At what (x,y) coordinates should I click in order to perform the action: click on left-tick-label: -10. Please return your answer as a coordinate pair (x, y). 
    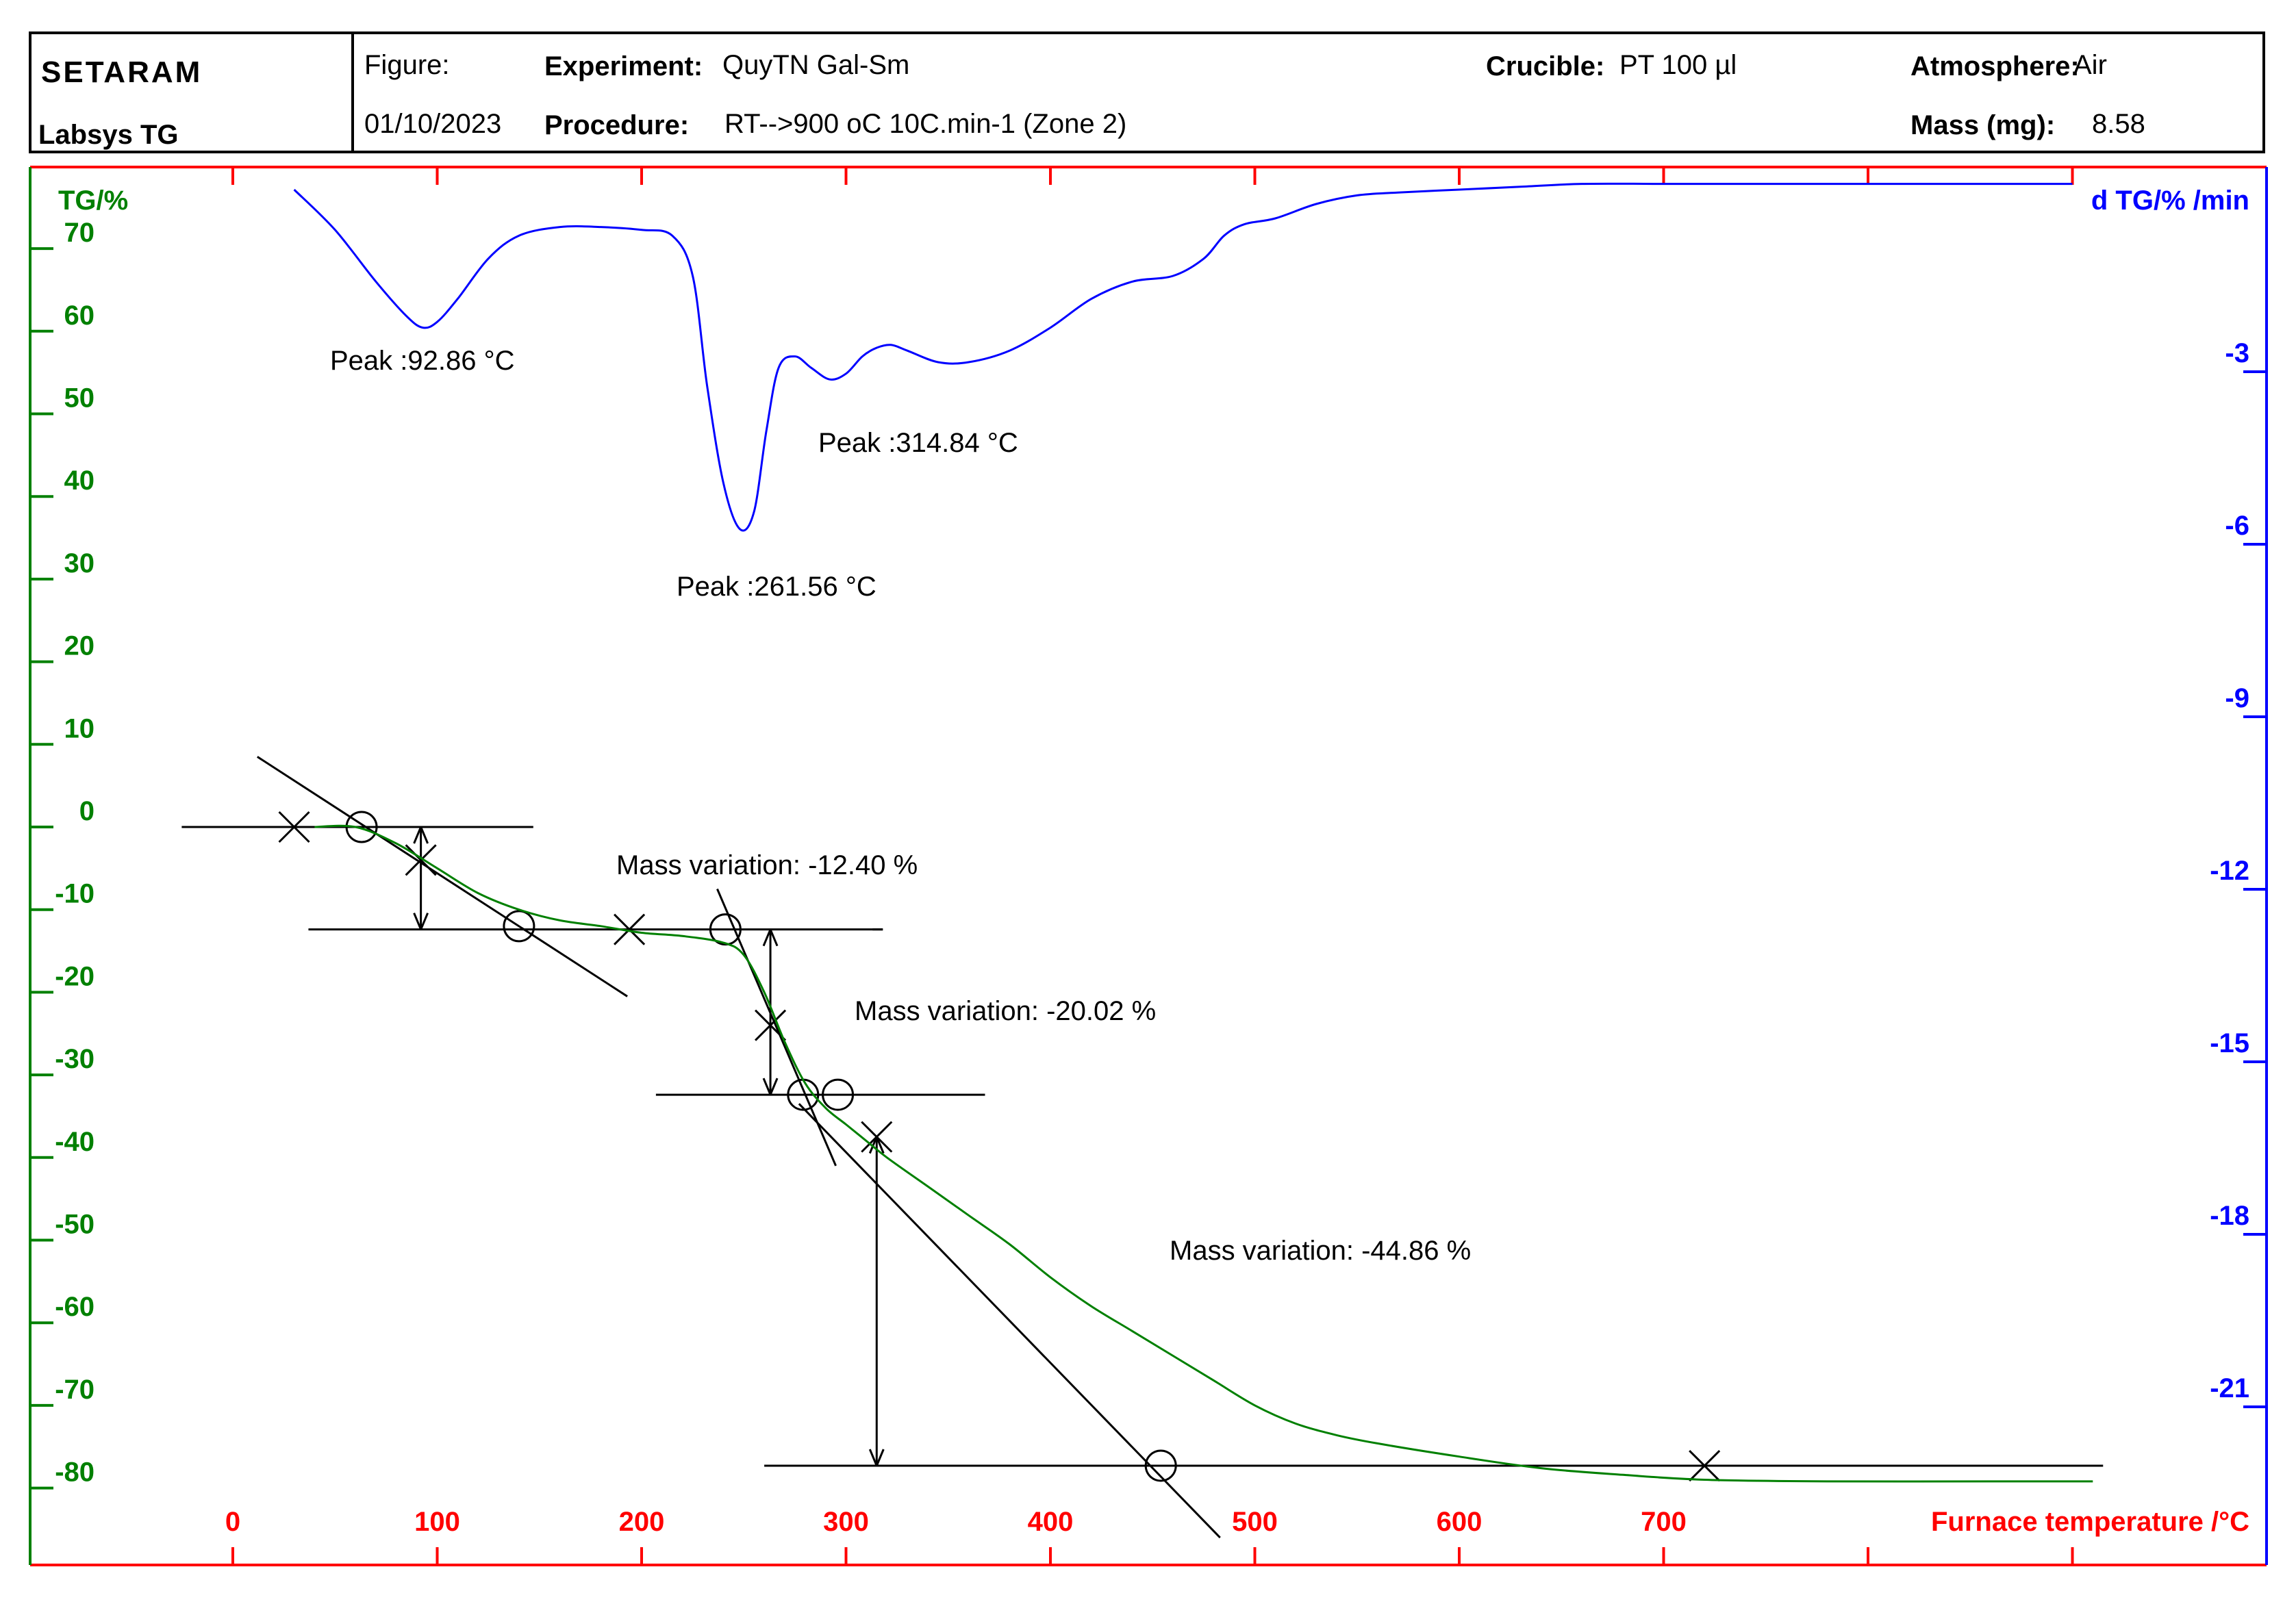
    Looking at the image, I should click on (74, 894).